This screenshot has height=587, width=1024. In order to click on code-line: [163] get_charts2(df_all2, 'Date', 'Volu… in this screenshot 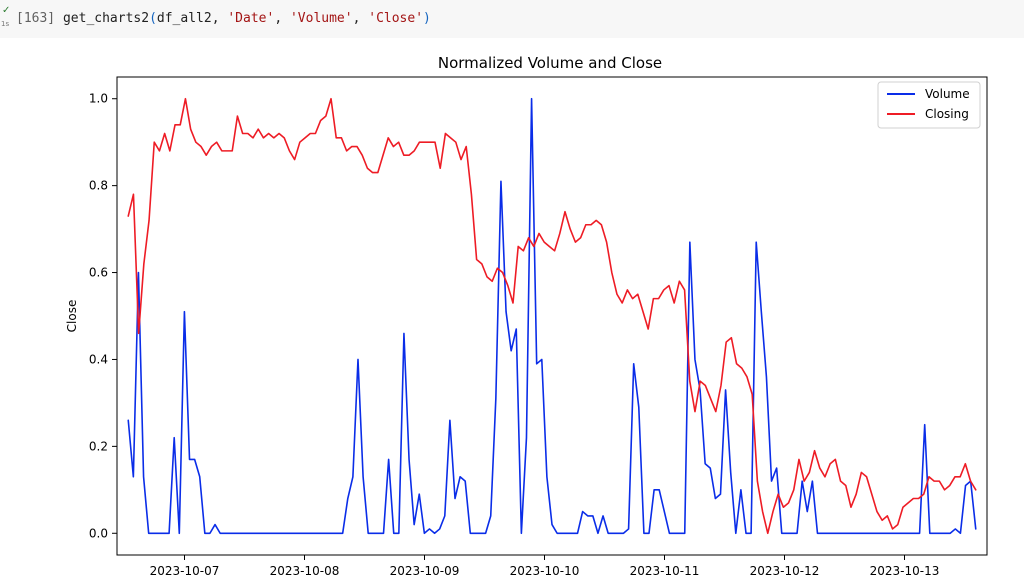, I will do `click(223, 19)`.